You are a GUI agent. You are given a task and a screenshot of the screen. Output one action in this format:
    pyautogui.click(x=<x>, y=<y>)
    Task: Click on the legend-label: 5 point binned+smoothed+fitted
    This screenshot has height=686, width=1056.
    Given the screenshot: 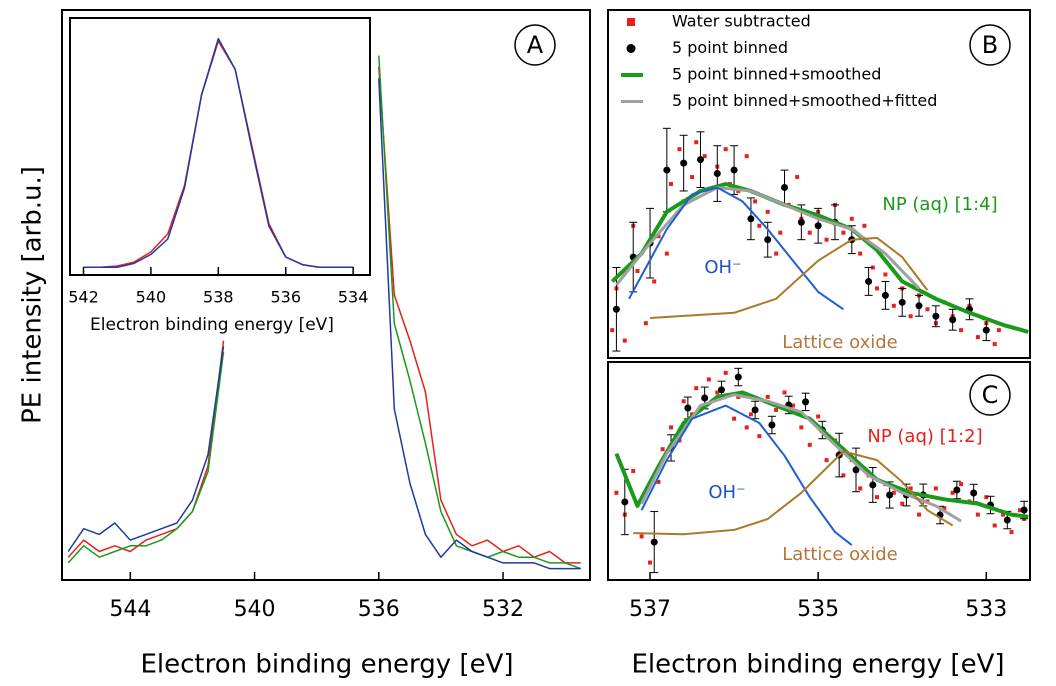 What is the action you would take?
    pyautogui.click(x=804, y=100)
    